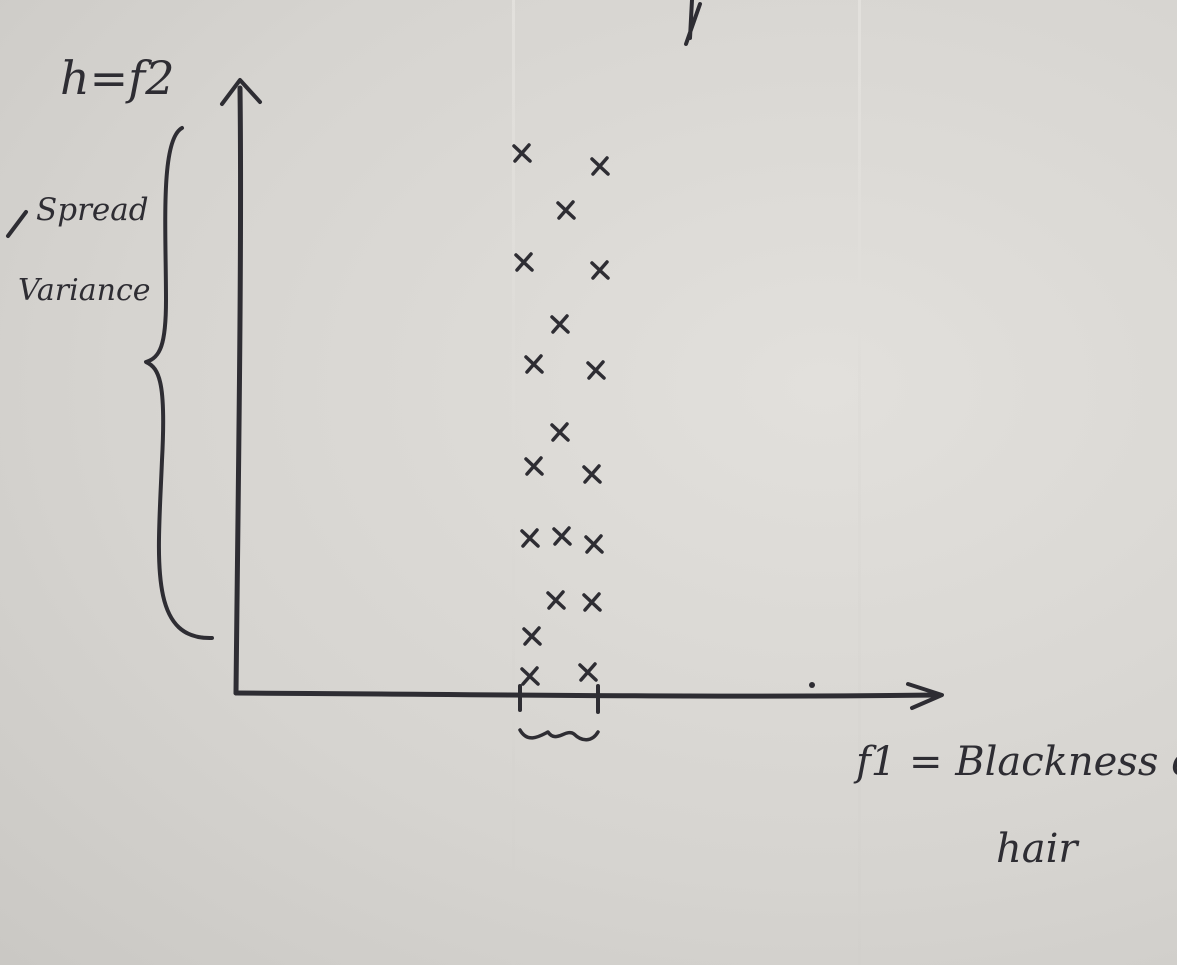 Image resolution: width=1177 pixels, height=965 pixels. I want to click on y-axis, so click(241, 387).